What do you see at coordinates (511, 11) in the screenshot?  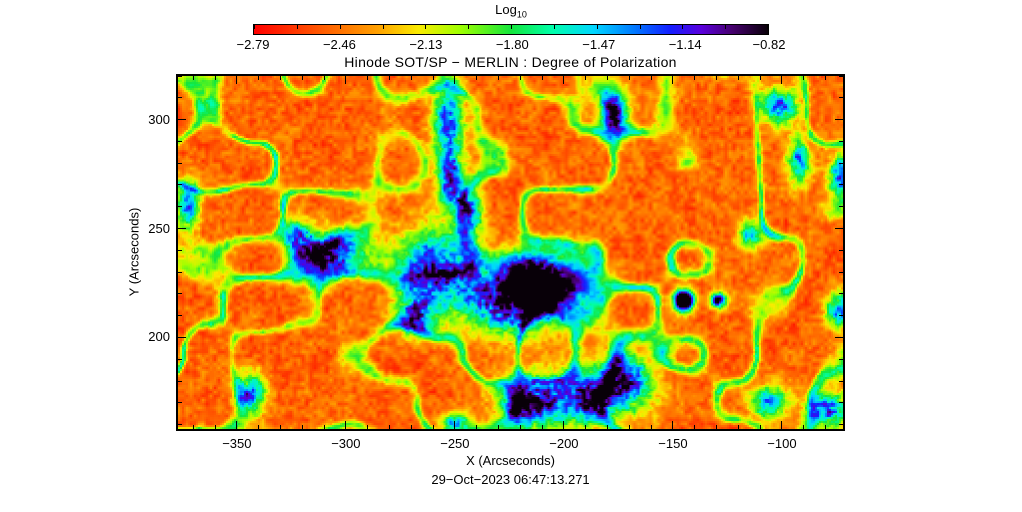 I see `colorbar-title: Log10` at bounding box center [511, 11].